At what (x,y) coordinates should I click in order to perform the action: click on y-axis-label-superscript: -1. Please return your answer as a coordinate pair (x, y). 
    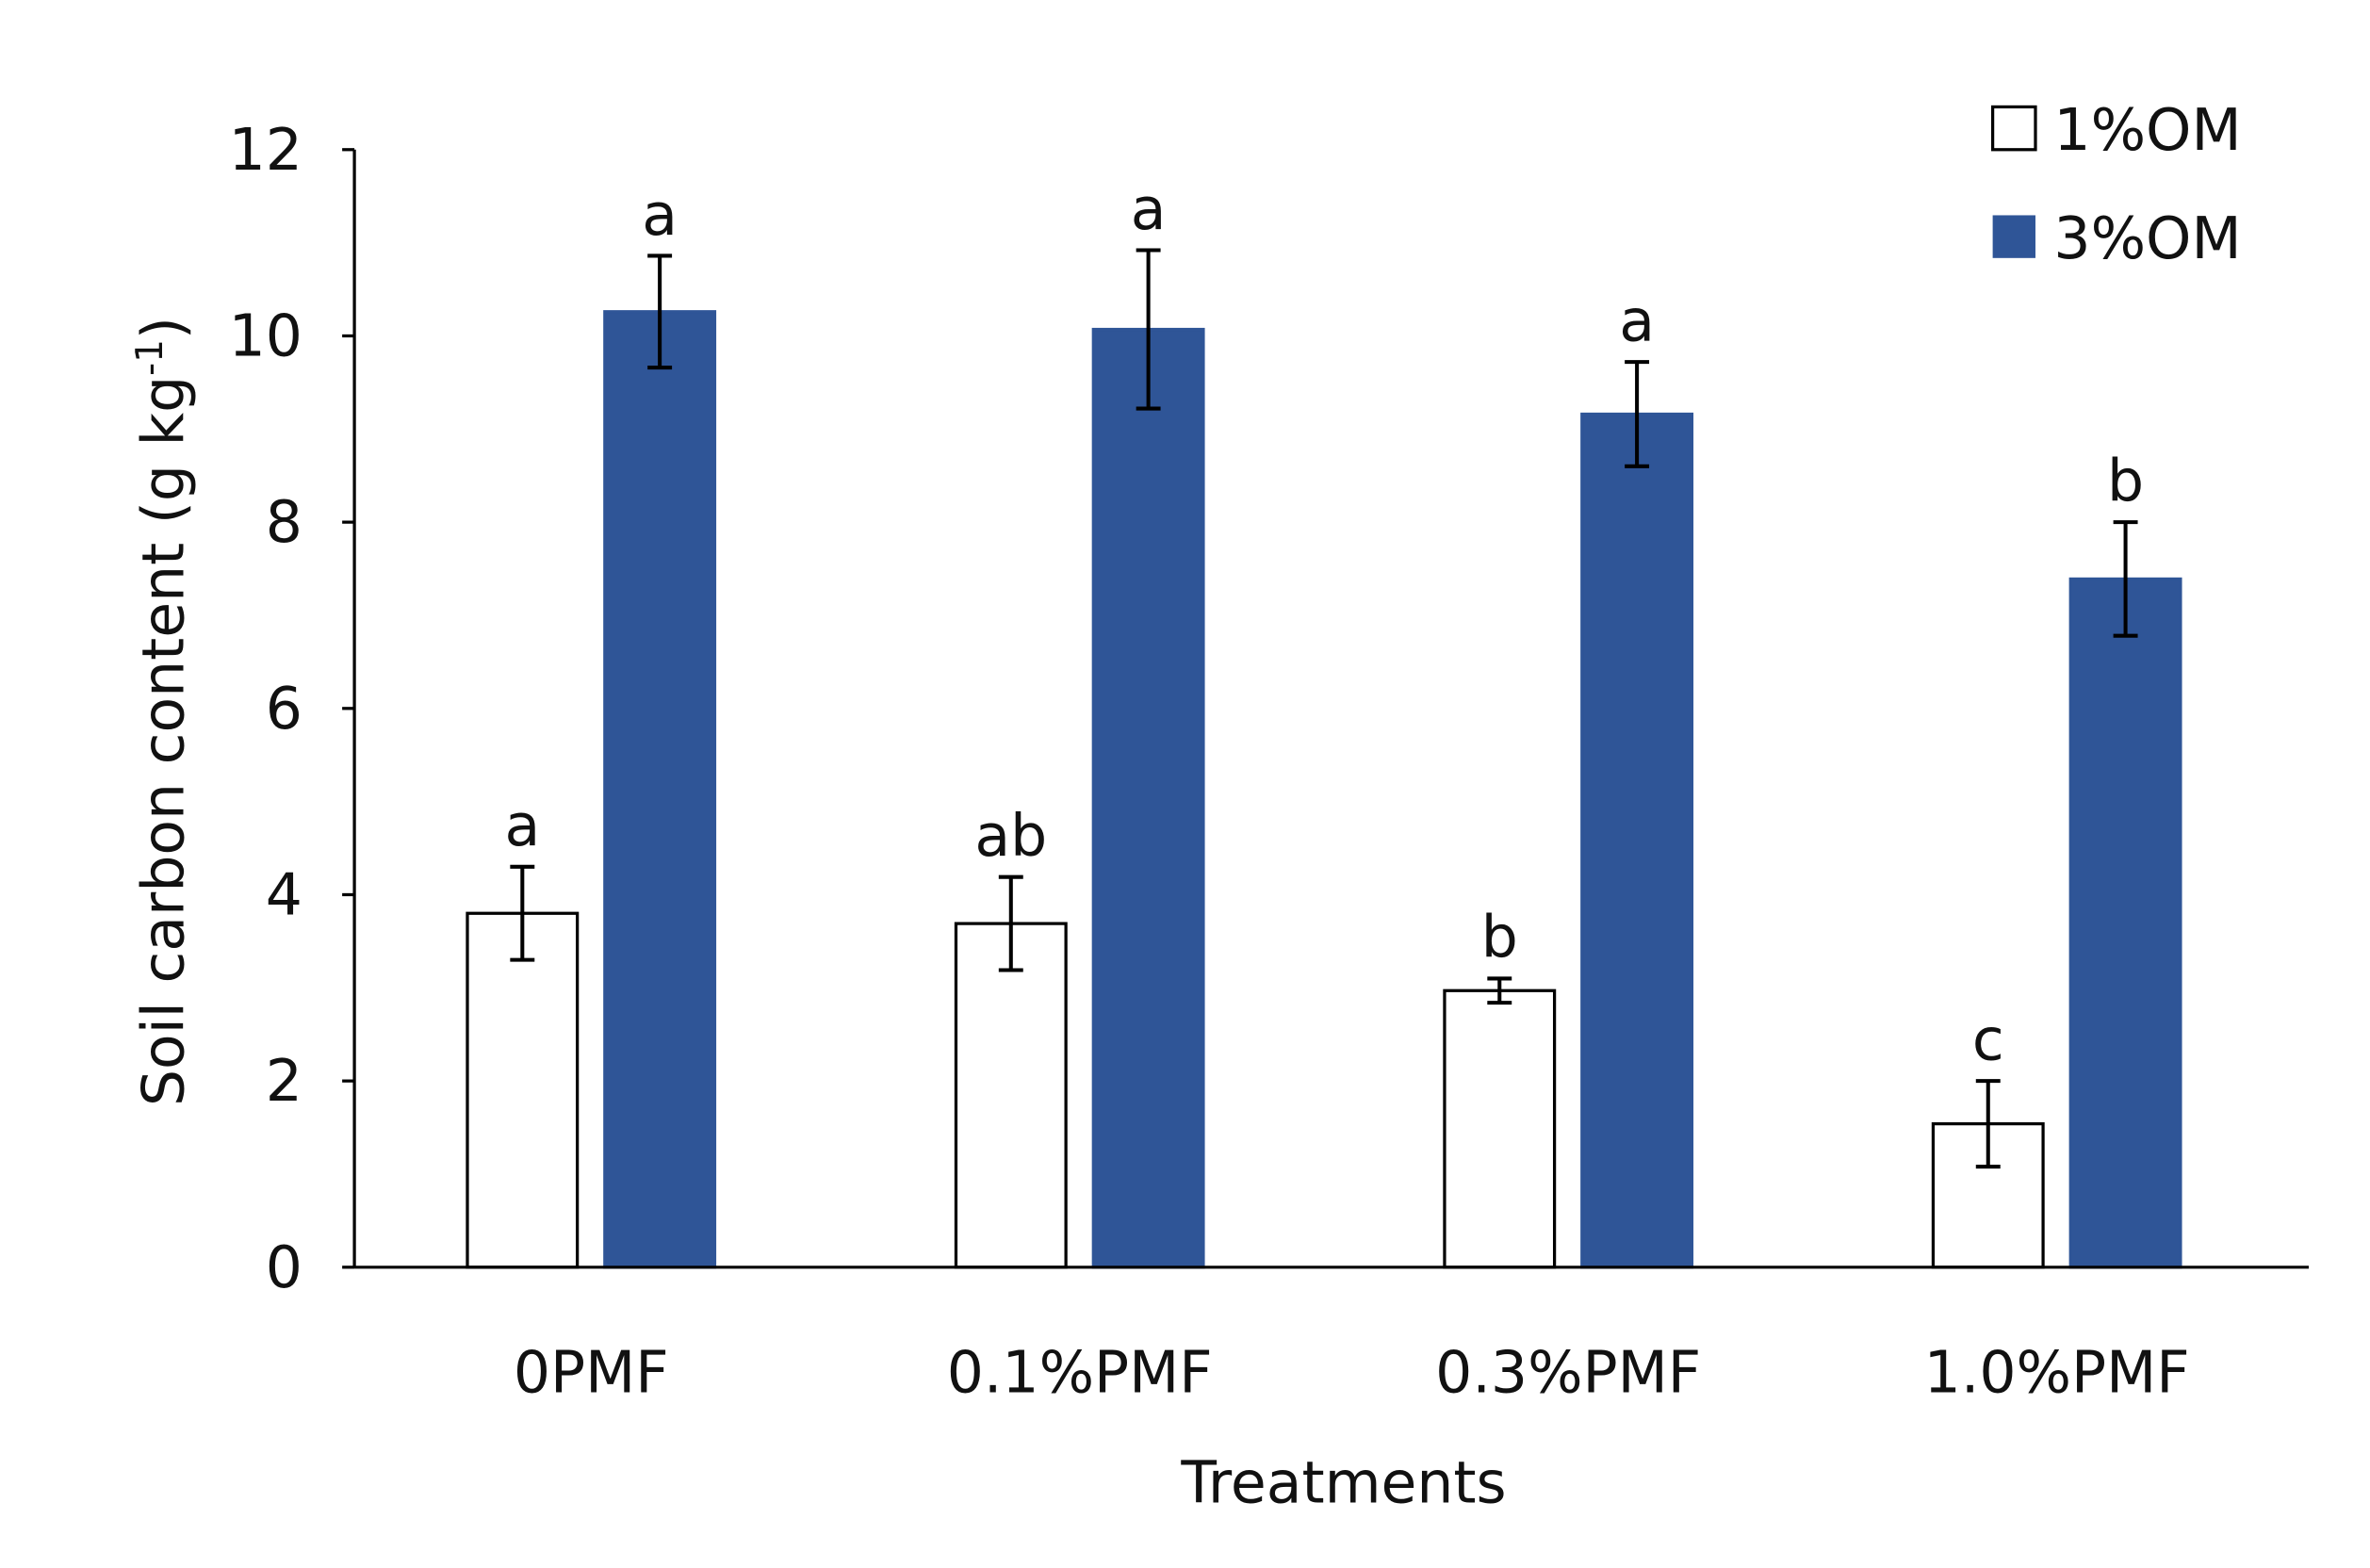
    Looking at the image, I should click on (150, 357).